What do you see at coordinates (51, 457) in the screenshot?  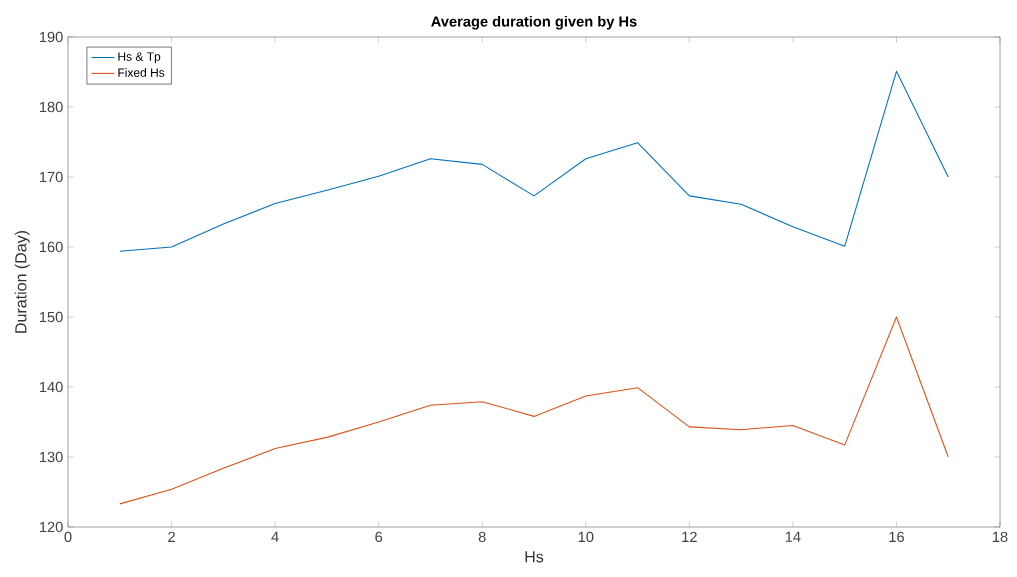 I see `y-tick-label: 130` at bounding box center [51, 457].